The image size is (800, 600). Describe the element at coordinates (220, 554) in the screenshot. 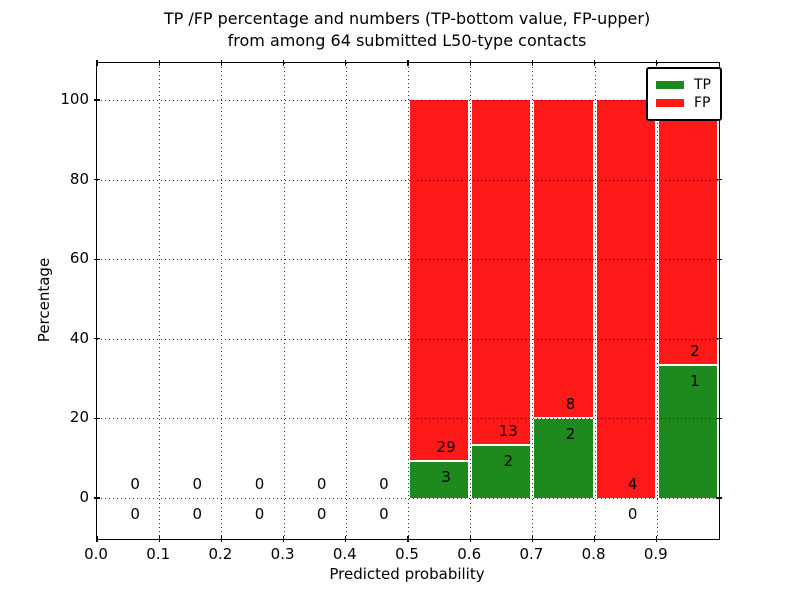

I see `x-tick-label: 0.2` at that location.